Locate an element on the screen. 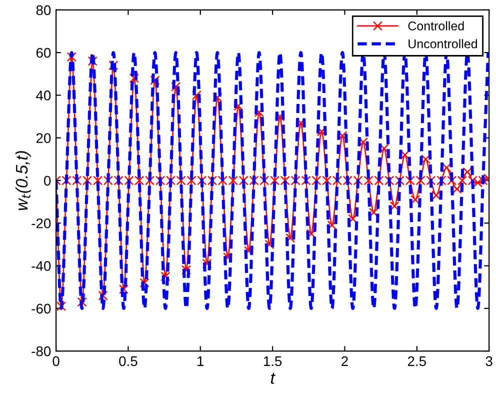 This screenshot has height=398, width=496. legend-label: Controlled is located at coordinates (436, 25).